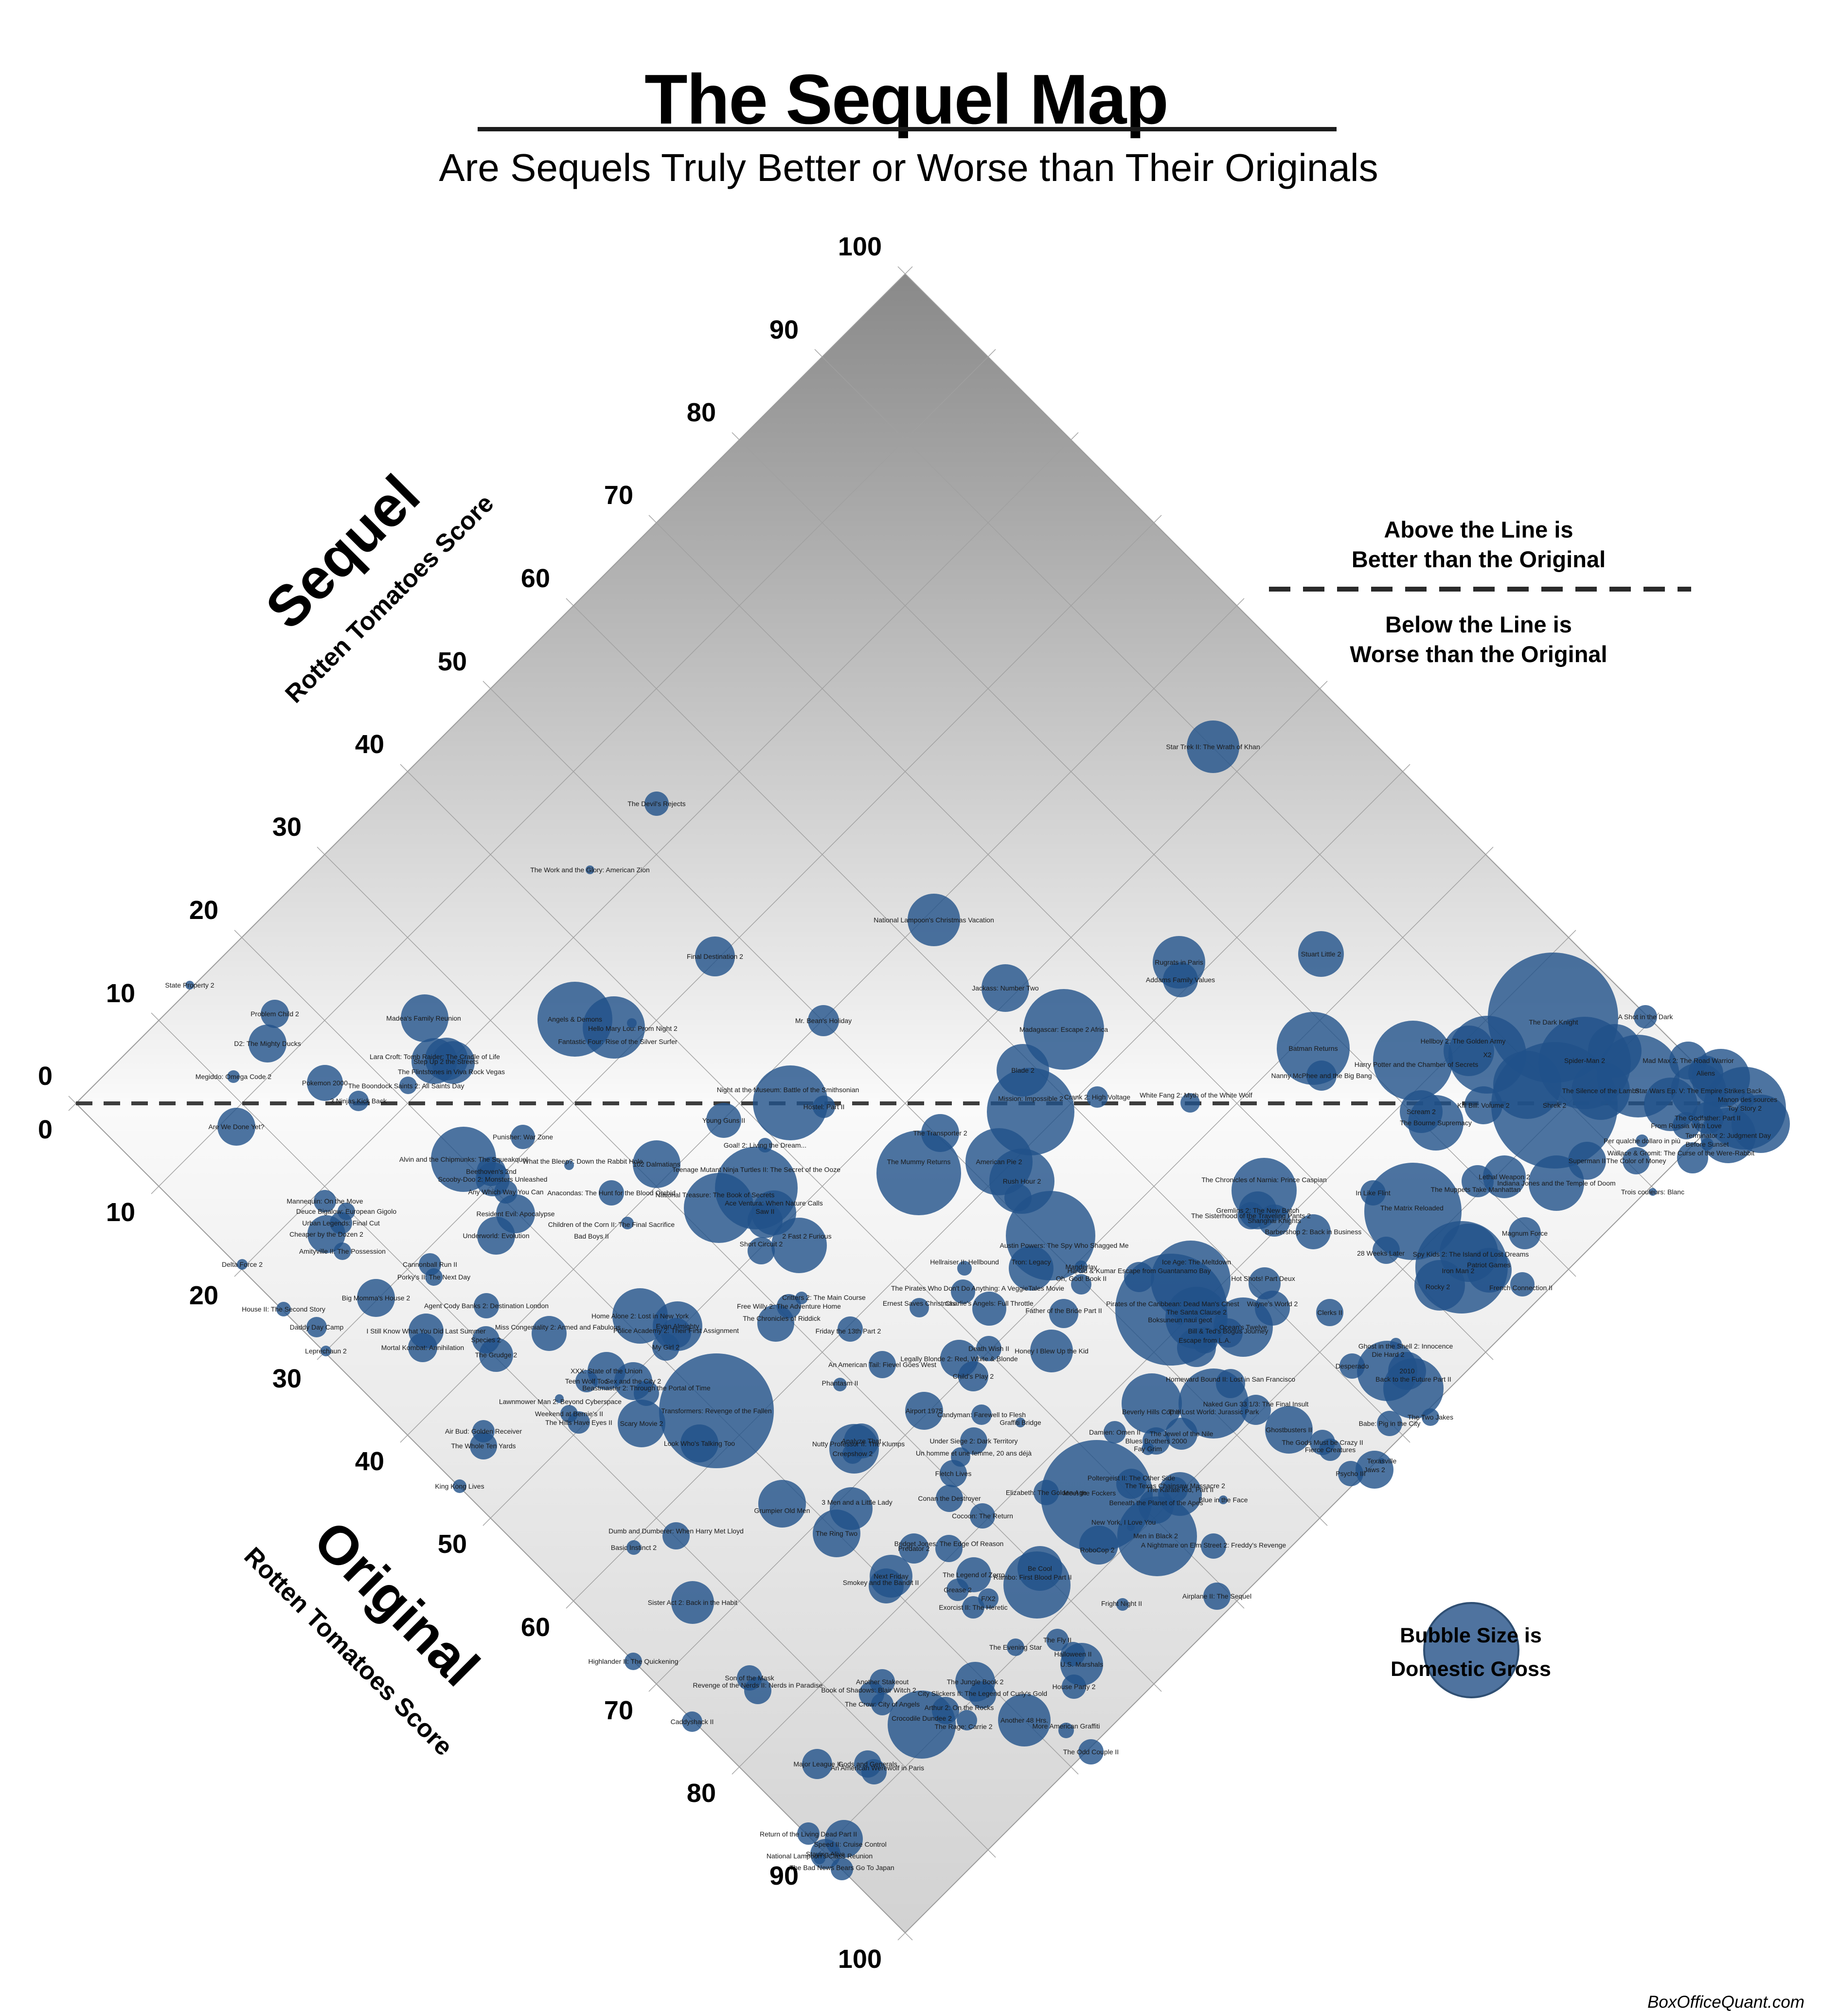 This screenshot has width=1821, height=2016. What do you see at coordinates (1525, 1233) in the screenshot?
I see `svg-text: Magnum Force` at bounding box center [1525, 1233].